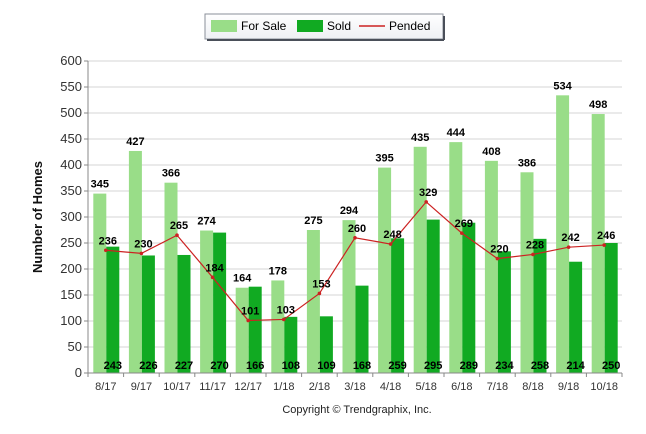 Image resolution: width=646 pixels, height=434 pixels. Describe the element at coordinates (540, 366) in the screenshot. I see `label-sold-8-18: 258` at that location.